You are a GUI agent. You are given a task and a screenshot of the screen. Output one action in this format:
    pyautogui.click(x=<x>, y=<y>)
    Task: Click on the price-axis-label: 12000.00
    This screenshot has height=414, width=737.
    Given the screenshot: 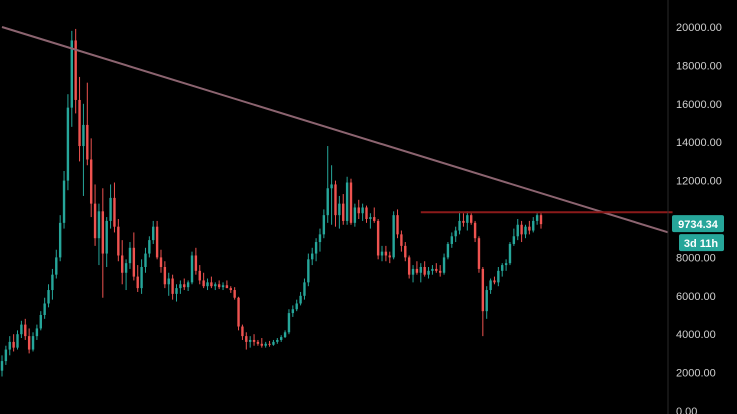 What is the action you would take?
    pyautogui.click(x=699, y=182)
    